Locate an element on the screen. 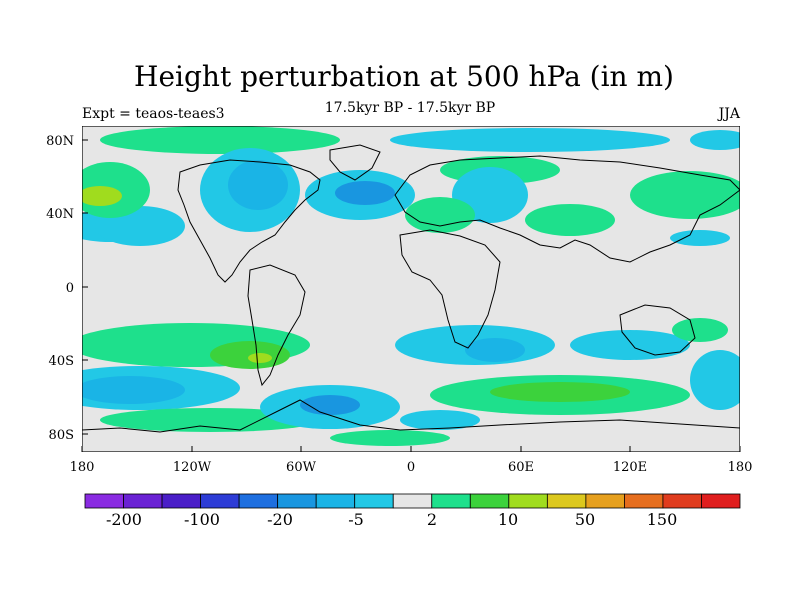 The width and height of the screenshot is (800, 600). season-label: JJA is located at coordinates (729, 114).